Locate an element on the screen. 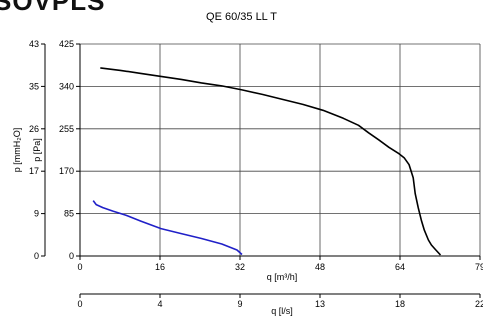 The image size is (483, 320). x-tick-label: 64 is located at coordinates (400, 267).